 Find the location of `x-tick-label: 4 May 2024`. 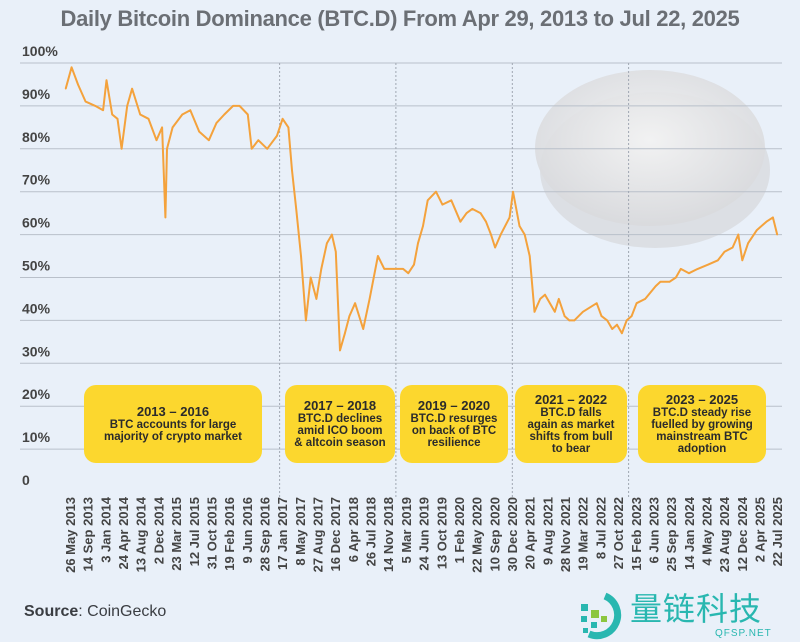

x-tick-label: 4 May 2024 is located at coordinates (706, 530).